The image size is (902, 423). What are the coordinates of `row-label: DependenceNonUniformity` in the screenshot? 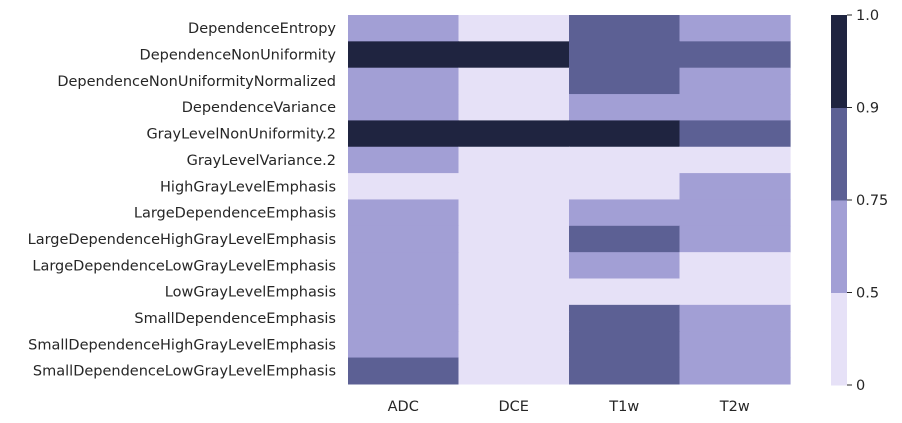 It's located at (238, 56).